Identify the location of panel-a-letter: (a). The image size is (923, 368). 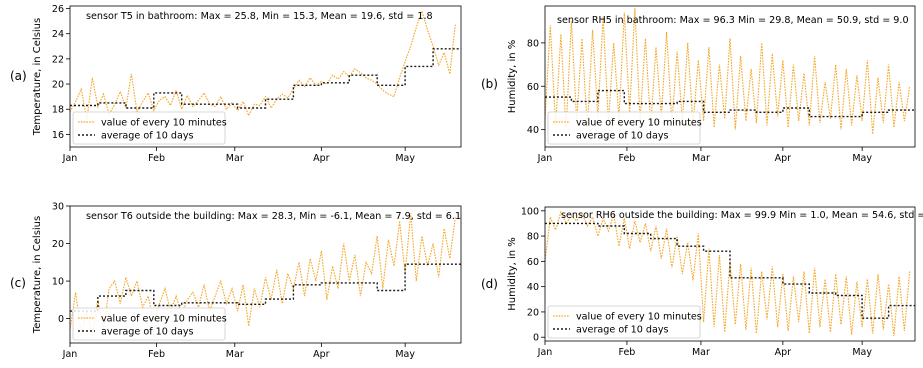
(18, 76).